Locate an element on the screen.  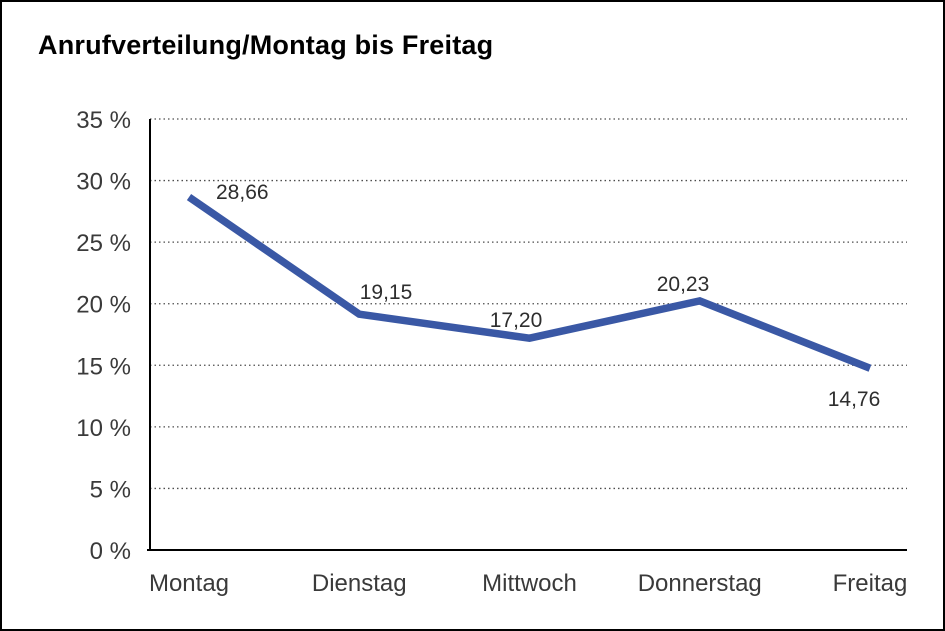
svg-text: Freitag is located at coordinates (870, 583).